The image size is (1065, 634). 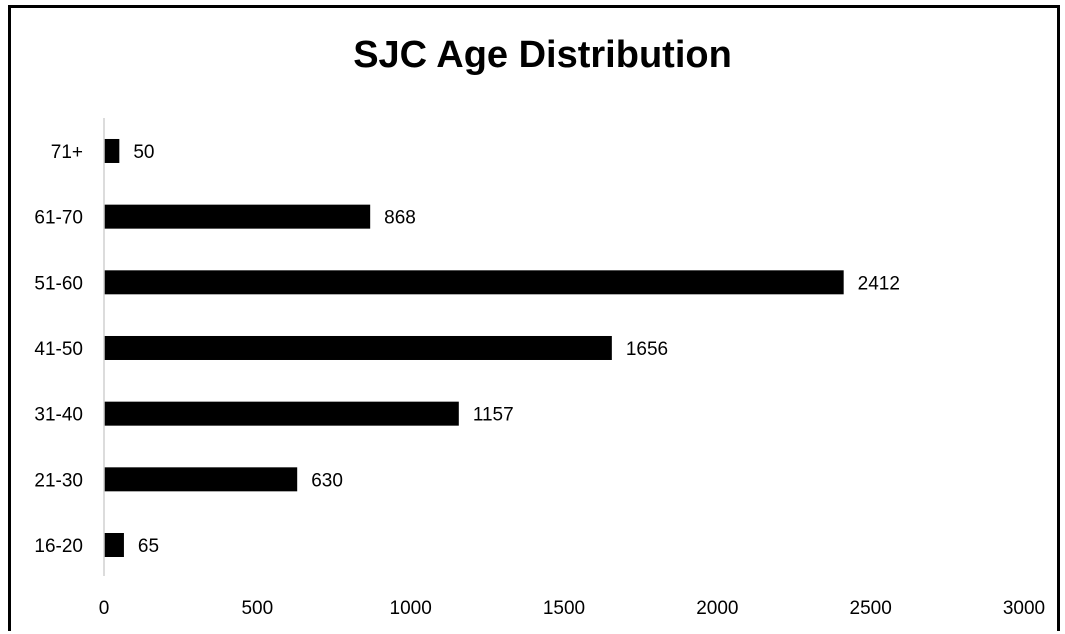 What do you see at coordinates (564, 608) in the screenshot?
I see `x-tick-label-1500: 1500` at bounding box center [564, 608].